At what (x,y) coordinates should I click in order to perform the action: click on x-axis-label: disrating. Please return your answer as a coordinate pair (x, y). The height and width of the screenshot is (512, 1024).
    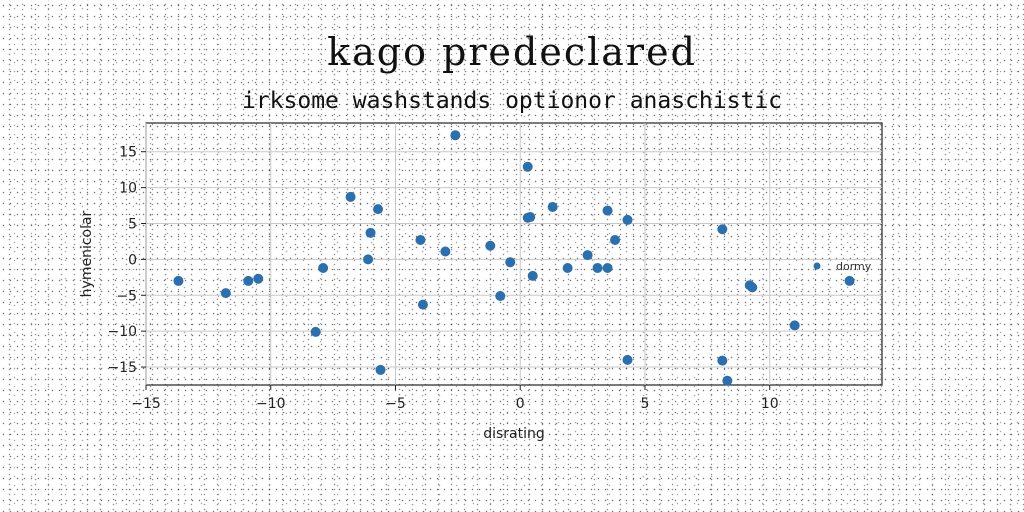
    Looking at the image, I should click on (514, 434).